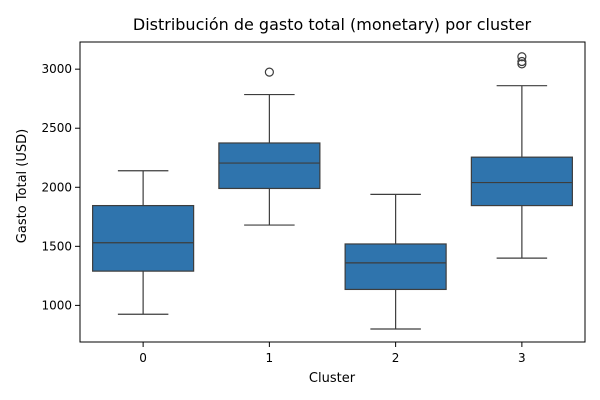  What do you see at coordinates (56, 187) in the screenshot?
I see `y-tick-label: 2000` at bounding box center [56, 187].